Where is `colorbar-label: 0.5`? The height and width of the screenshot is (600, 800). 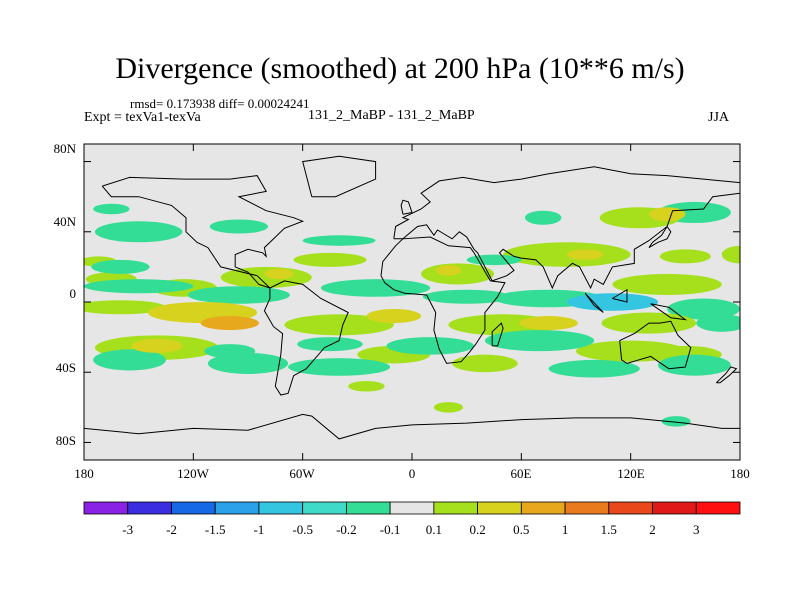 colorbar-label: 0.5 is located at coordinates (521, 529).